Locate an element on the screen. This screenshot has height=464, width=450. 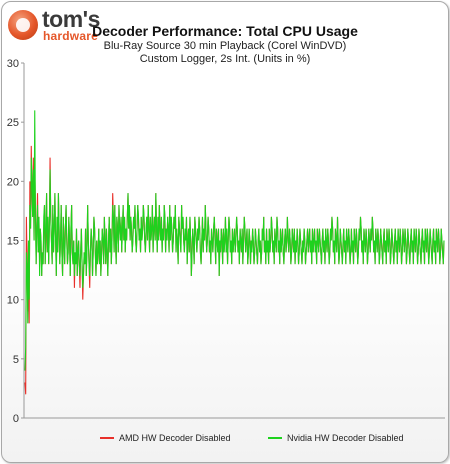
y-tick-label-10: 10 is located at coordinates (13, 301).